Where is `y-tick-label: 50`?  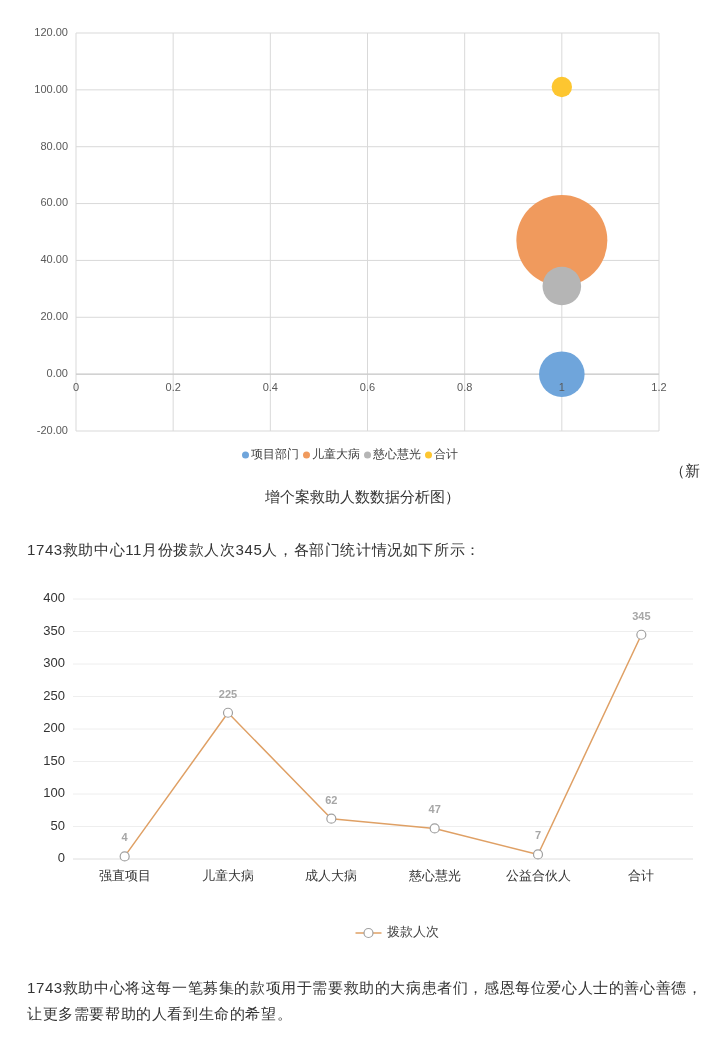
y-tick-label: 50 is located at coordinates (57, 825).